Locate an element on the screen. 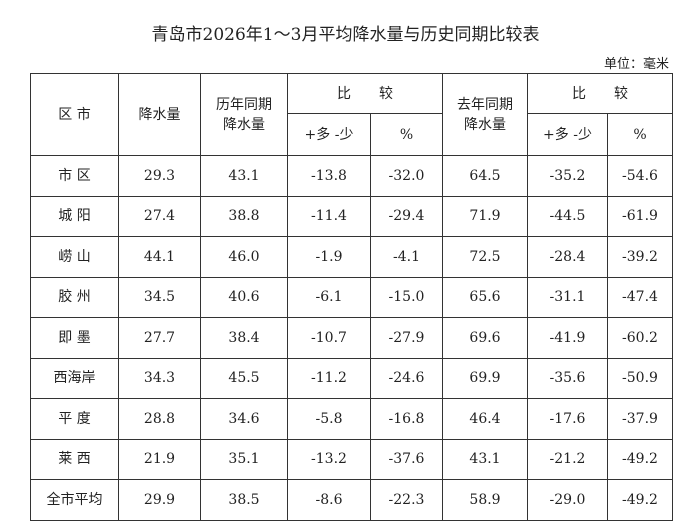 The width and height of the screenshot is (691, 525). value-cell: -35.6 is located at coordinates (567, 378).